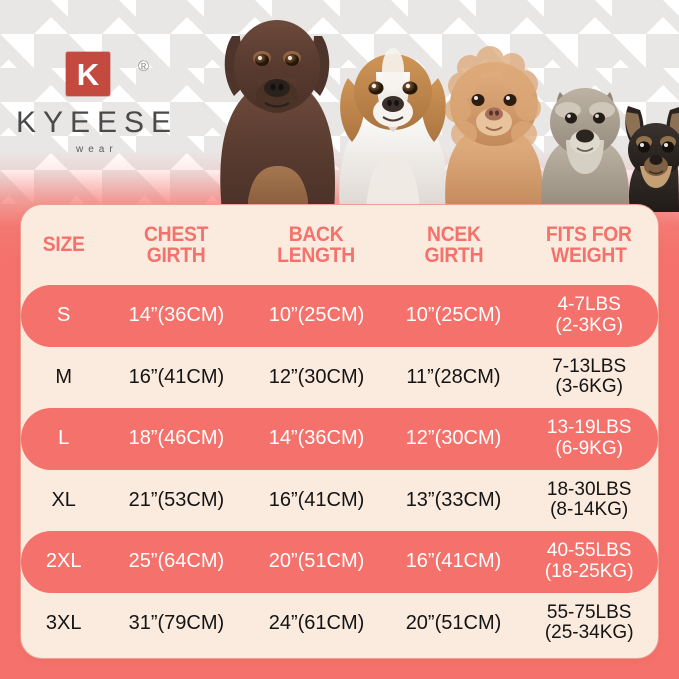  What do you see at coordinates (277, 116) in the screenshot?
I see `dog-doberman` at bounding box center [277, 116].